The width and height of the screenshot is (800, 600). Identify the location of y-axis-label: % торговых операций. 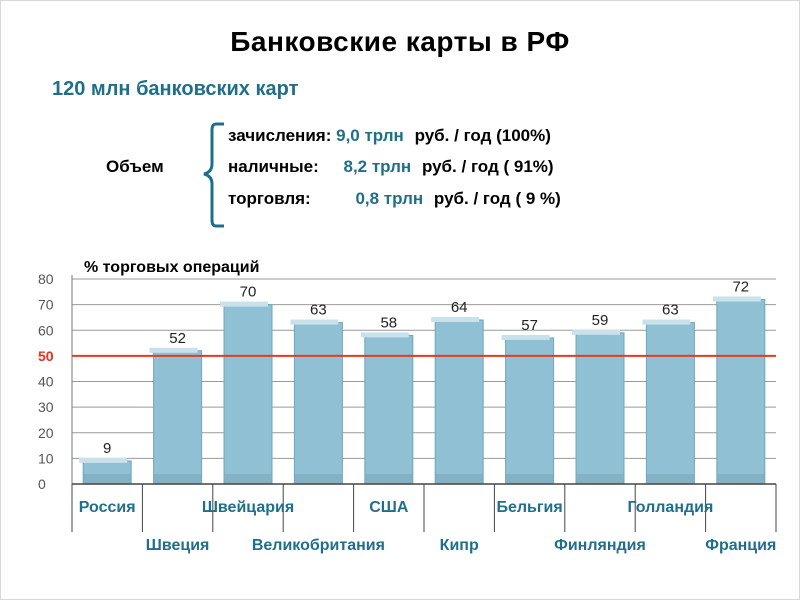
(171, 267).